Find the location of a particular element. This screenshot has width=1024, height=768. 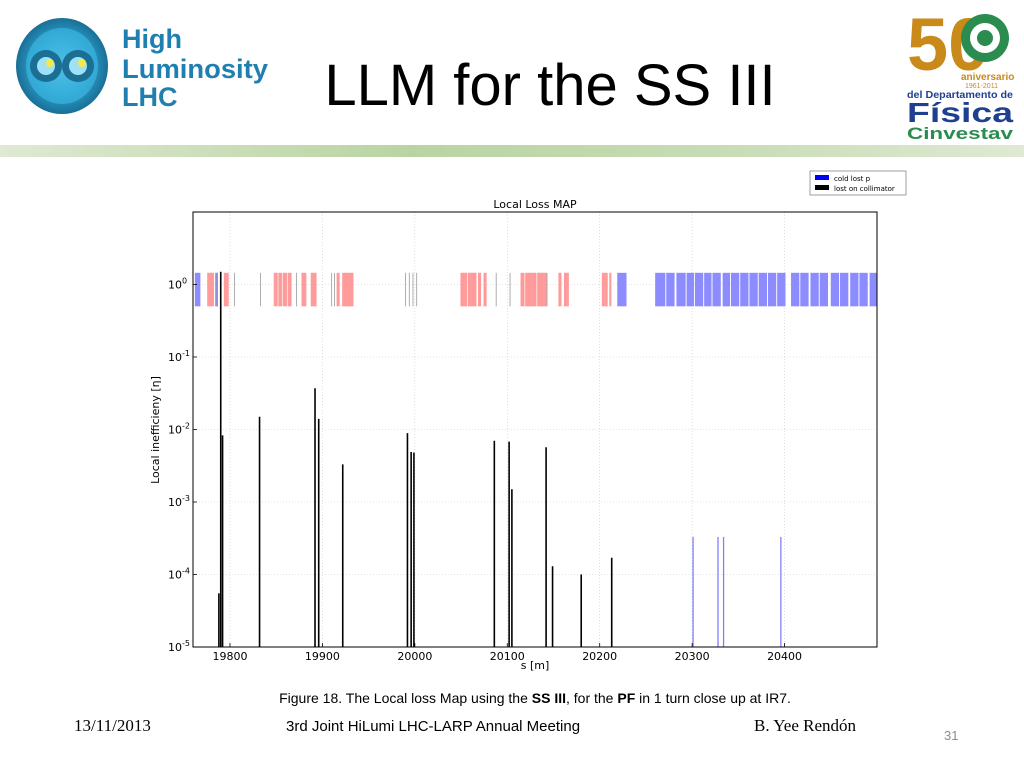

caption-bold-pf: PF is located at coordinates (626, 698).